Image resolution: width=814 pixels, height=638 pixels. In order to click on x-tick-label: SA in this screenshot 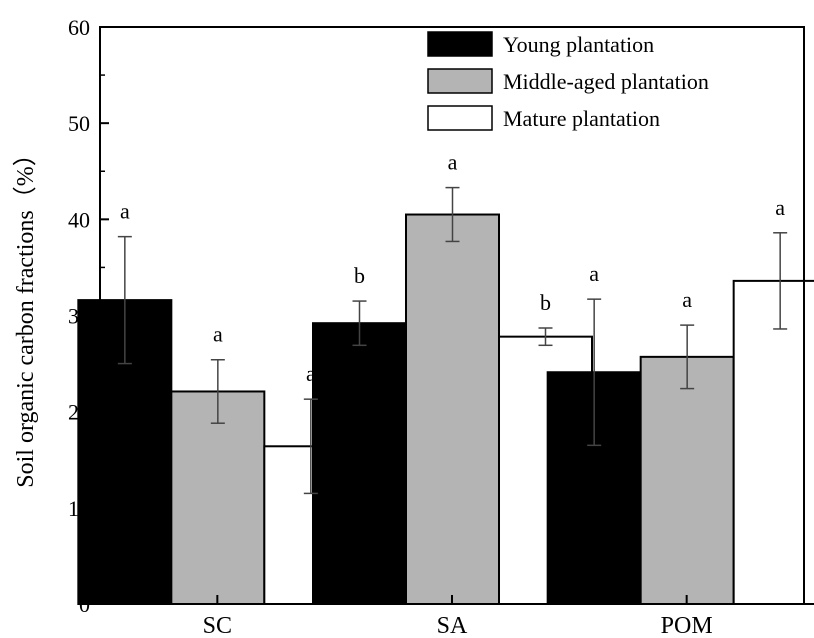, I will do `click(452, 625)`.